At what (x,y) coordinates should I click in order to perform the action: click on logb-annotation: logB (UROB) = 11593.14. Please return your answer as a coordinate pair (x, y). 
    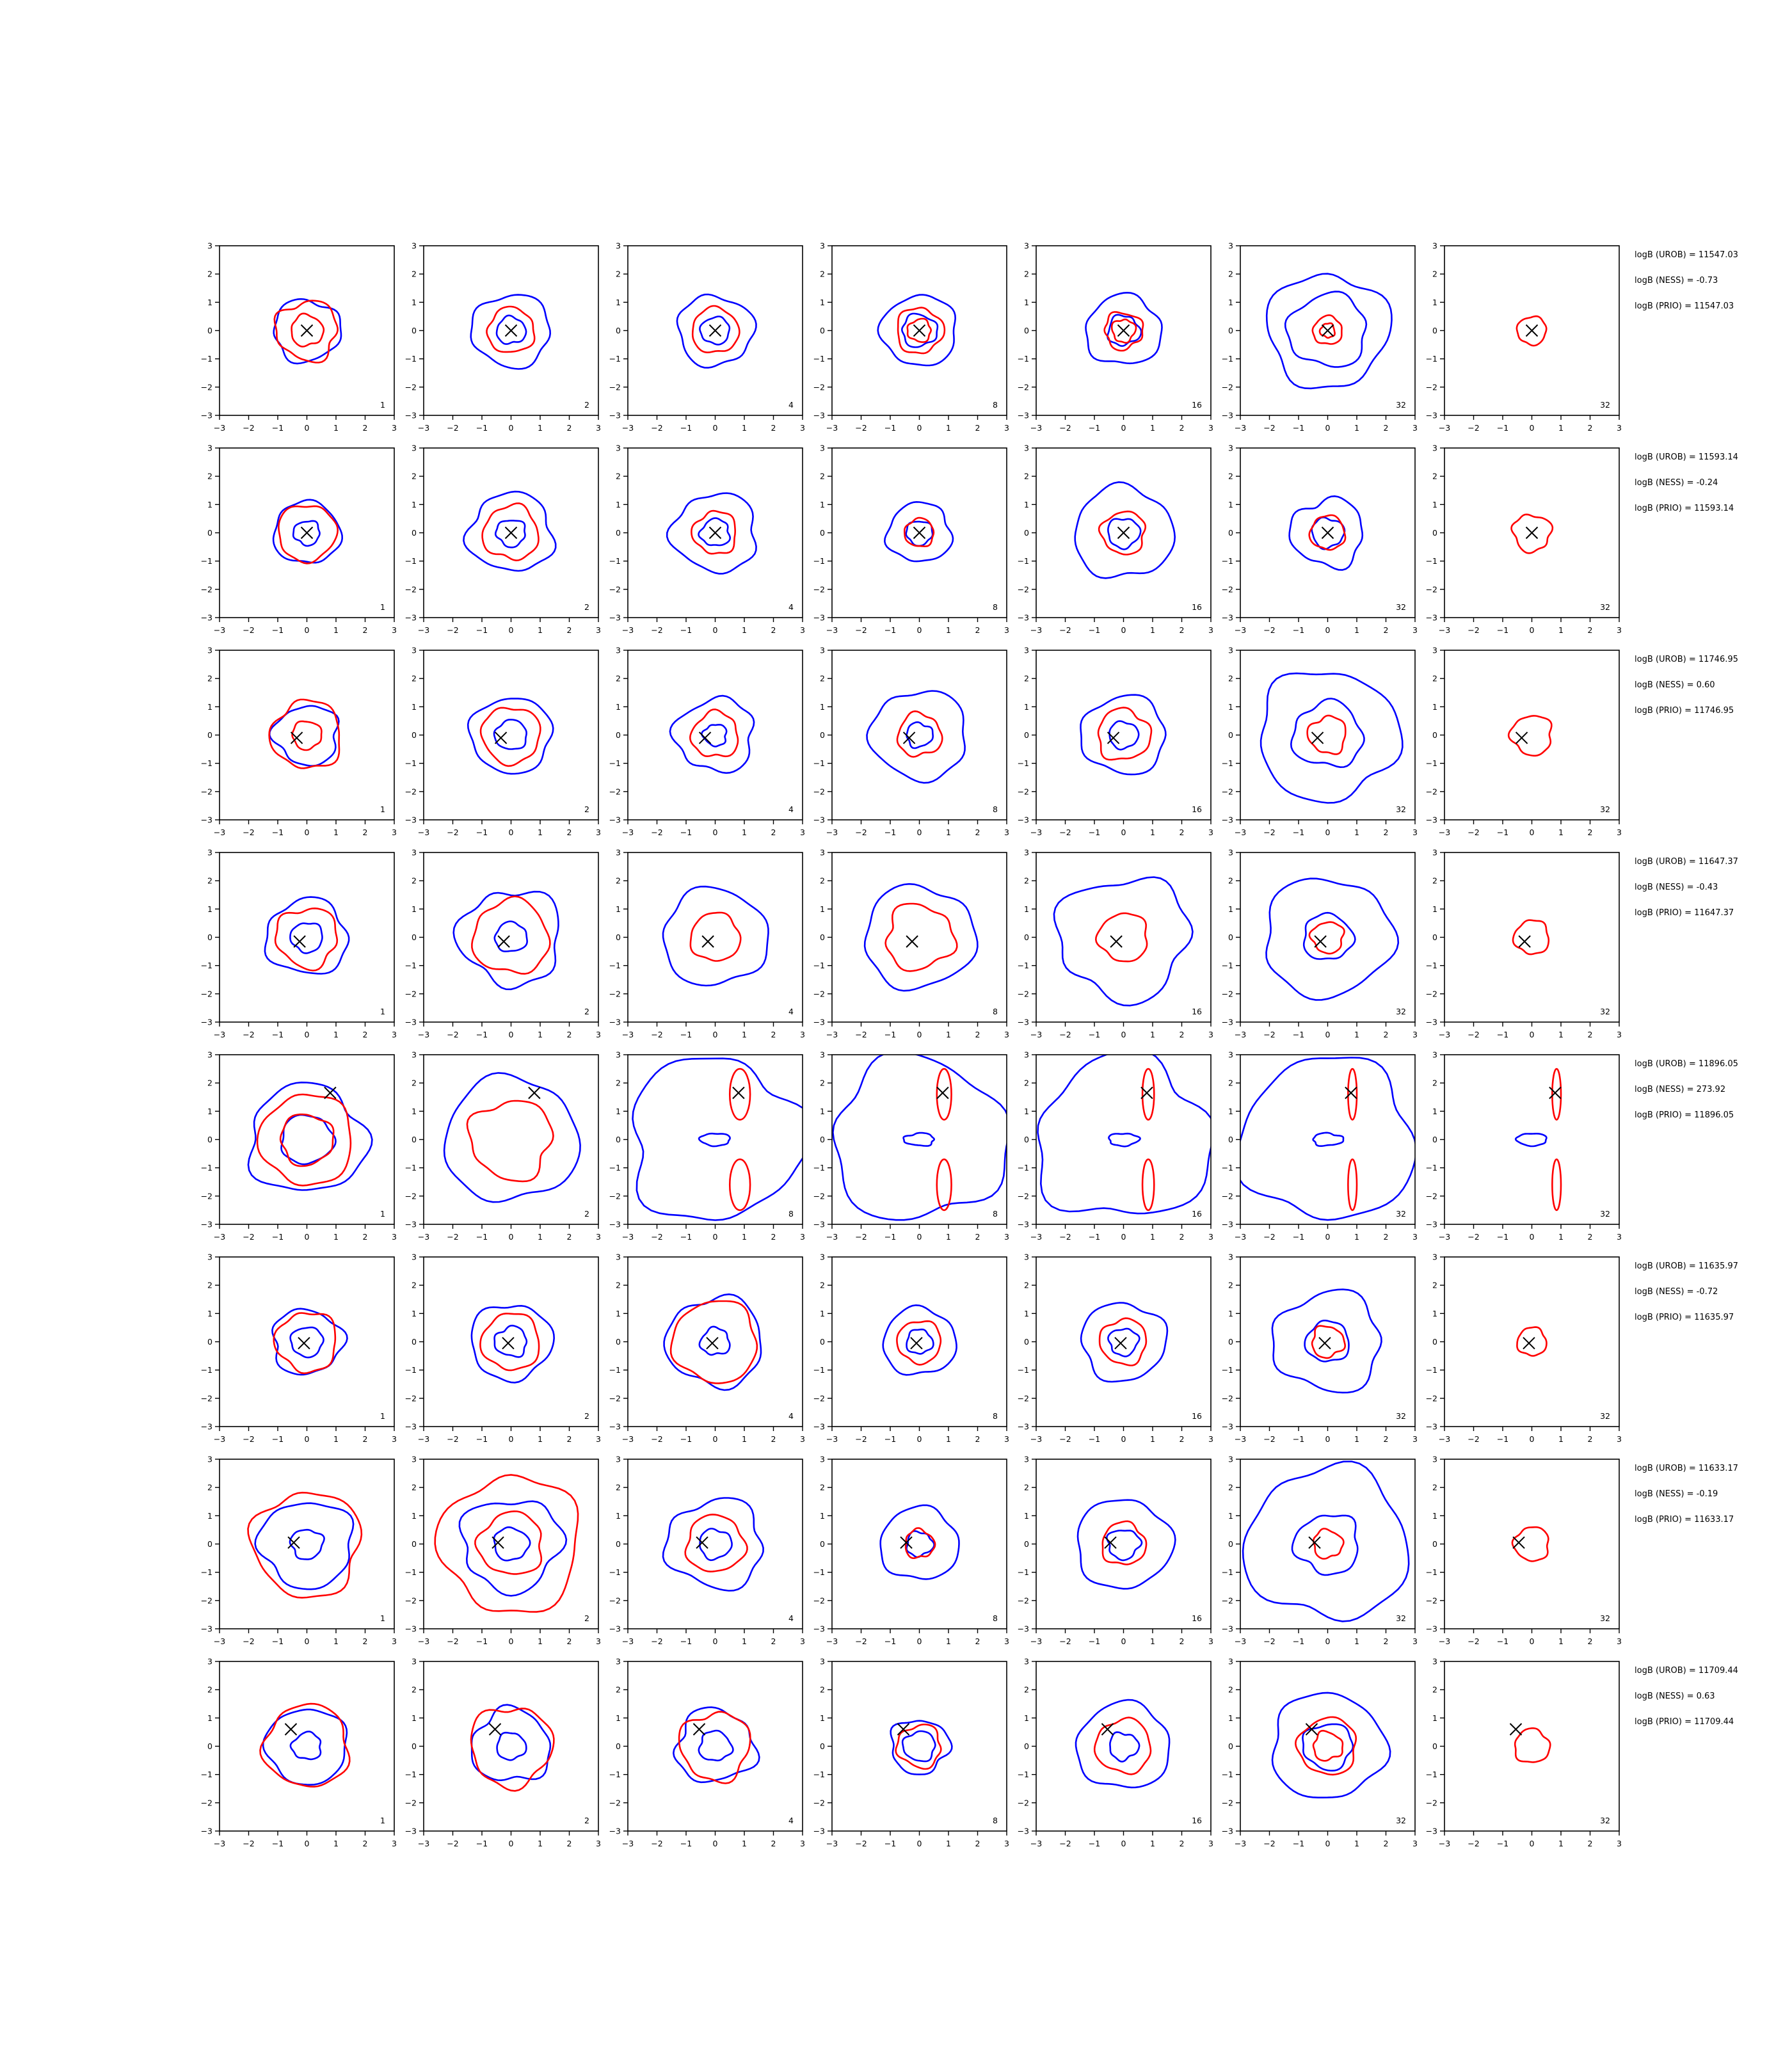
    Looking at the image, I should click on (1686, 457).